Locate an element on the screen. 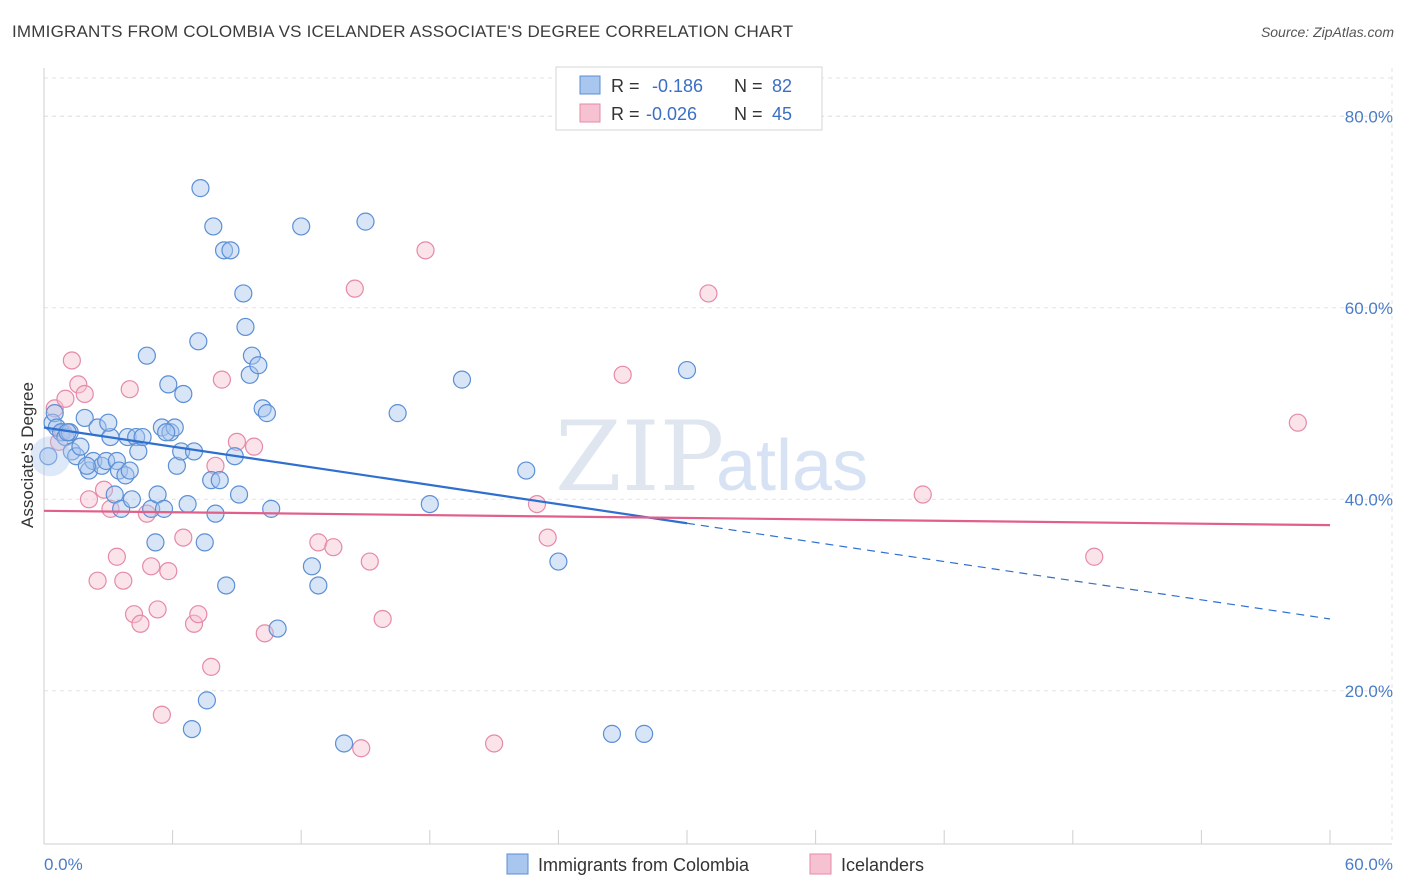  watermark: ZIP atlas is located at coordinates (711, 457).